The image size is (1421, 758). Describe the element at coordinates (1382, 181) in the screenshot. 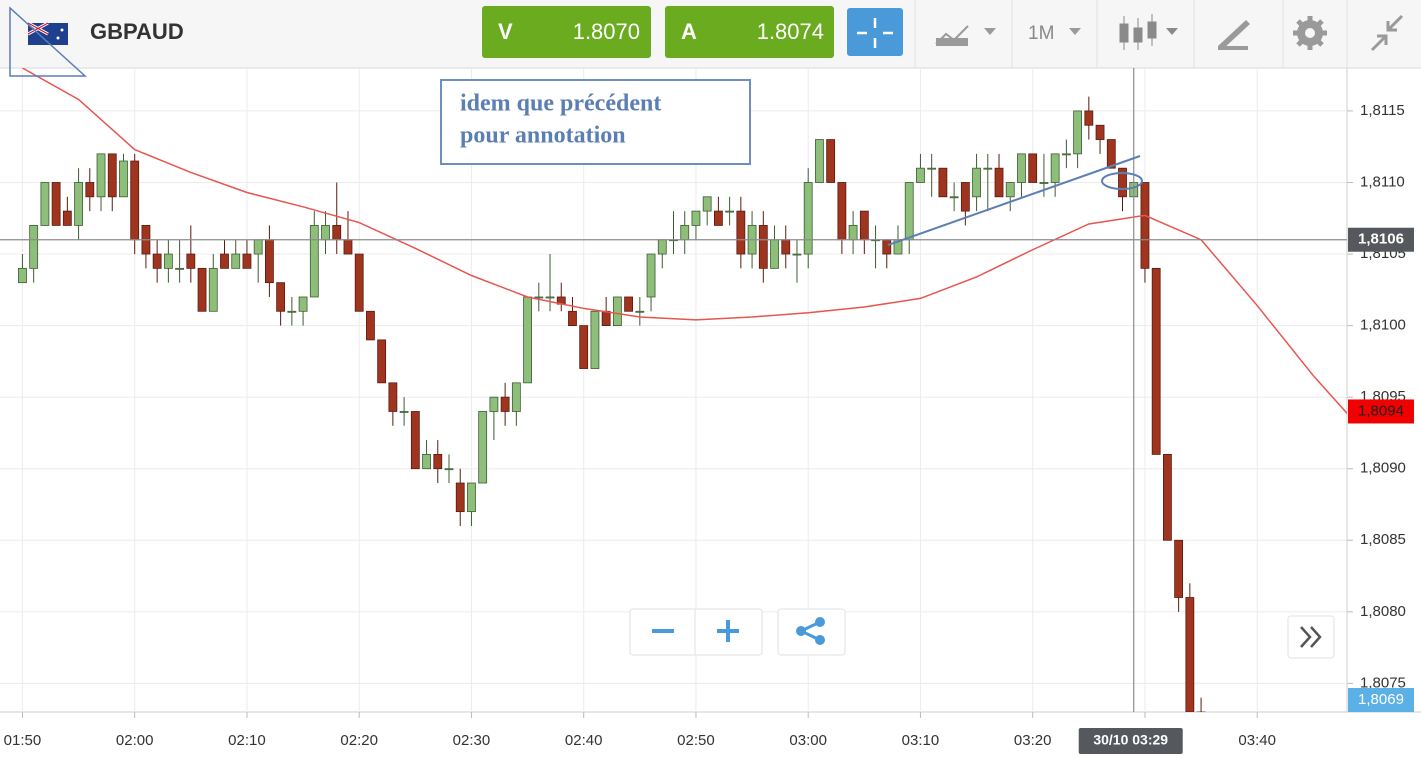

I see `y-tick-label: 1,8110` at that location.